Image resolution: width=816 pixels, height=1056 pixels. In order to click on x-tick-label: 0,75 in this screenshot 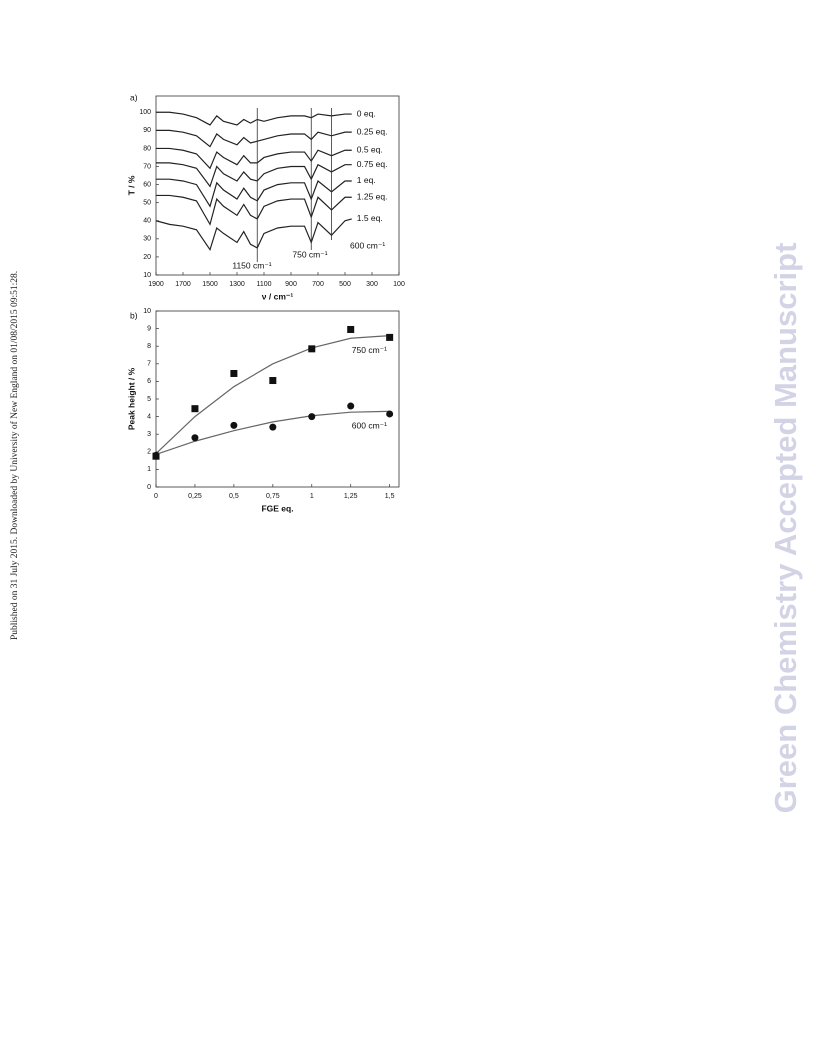, I will do `click(273, 496)`.